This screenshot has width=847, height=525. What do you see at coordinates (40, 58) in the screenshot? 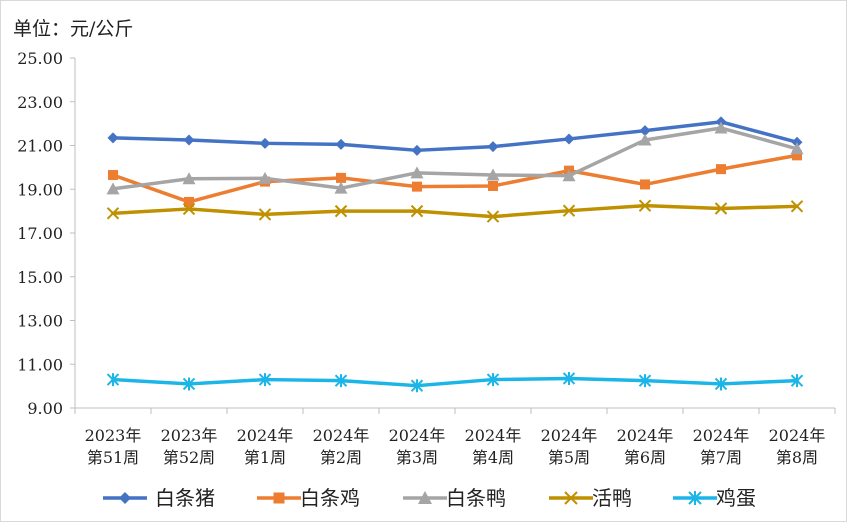
I see `y-tick-label: 25.00` at bounding box center [40, 58].